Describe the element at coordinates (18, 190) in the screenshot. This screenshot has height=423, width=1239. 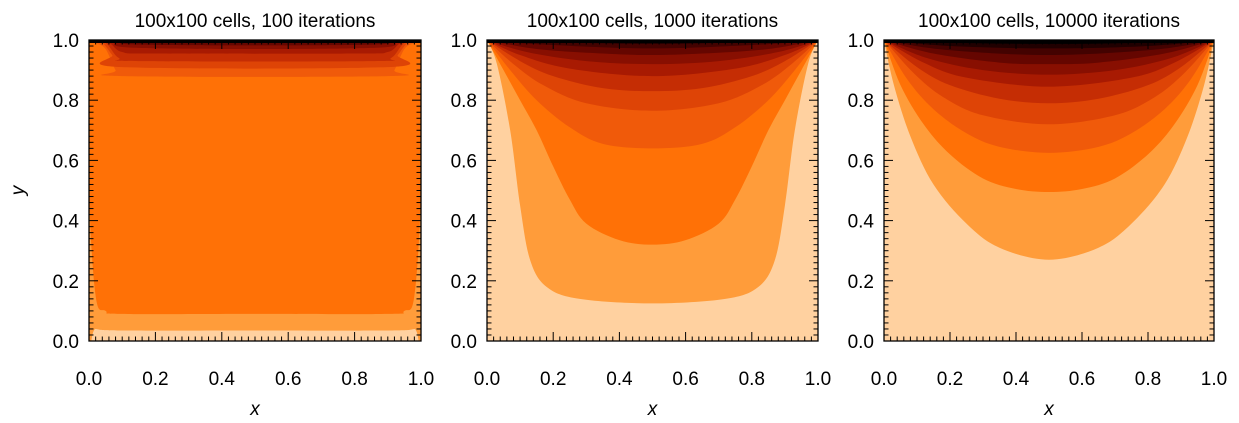
I see `y-axis-label: y` at that location.